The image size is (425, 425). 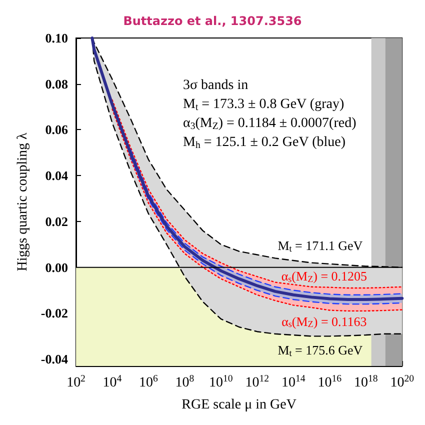 I want to click on y-tick-label: -0.04, so click(x=54, y=359).